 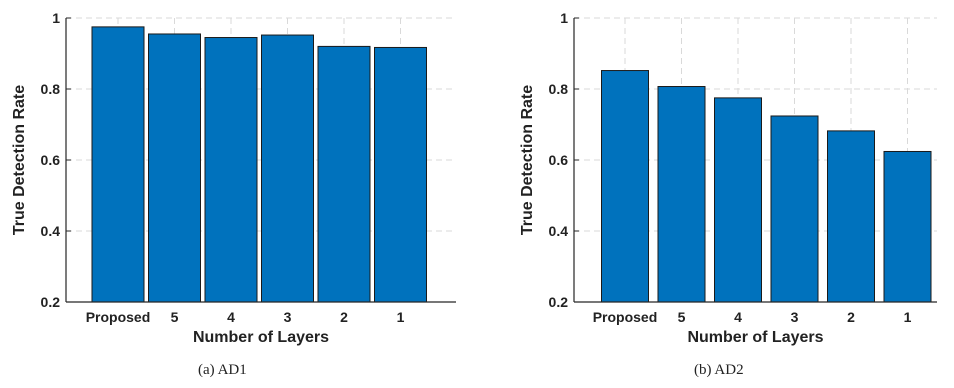 I want to click on caption-ad2: (b) AD2, so click(x=719, y=370).